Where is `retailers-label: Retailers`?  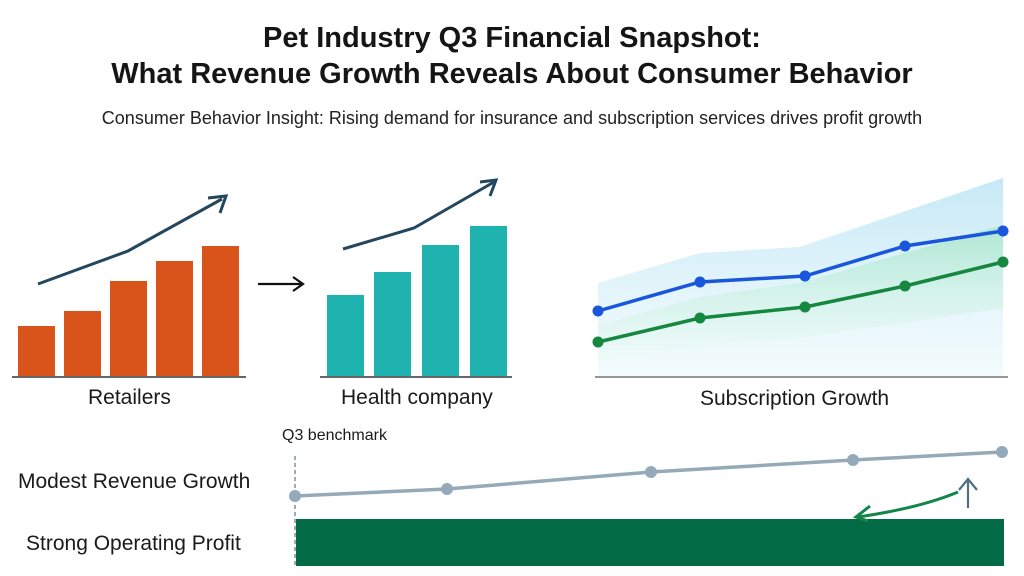 retailers-label: Retailers is located at coordinates (129, 397).